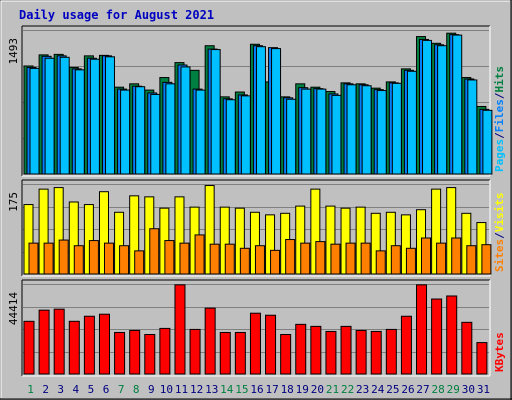  Describe the element at coordinates (317, 389) in the screenshot. I see `day-label-20: 20` at that location.